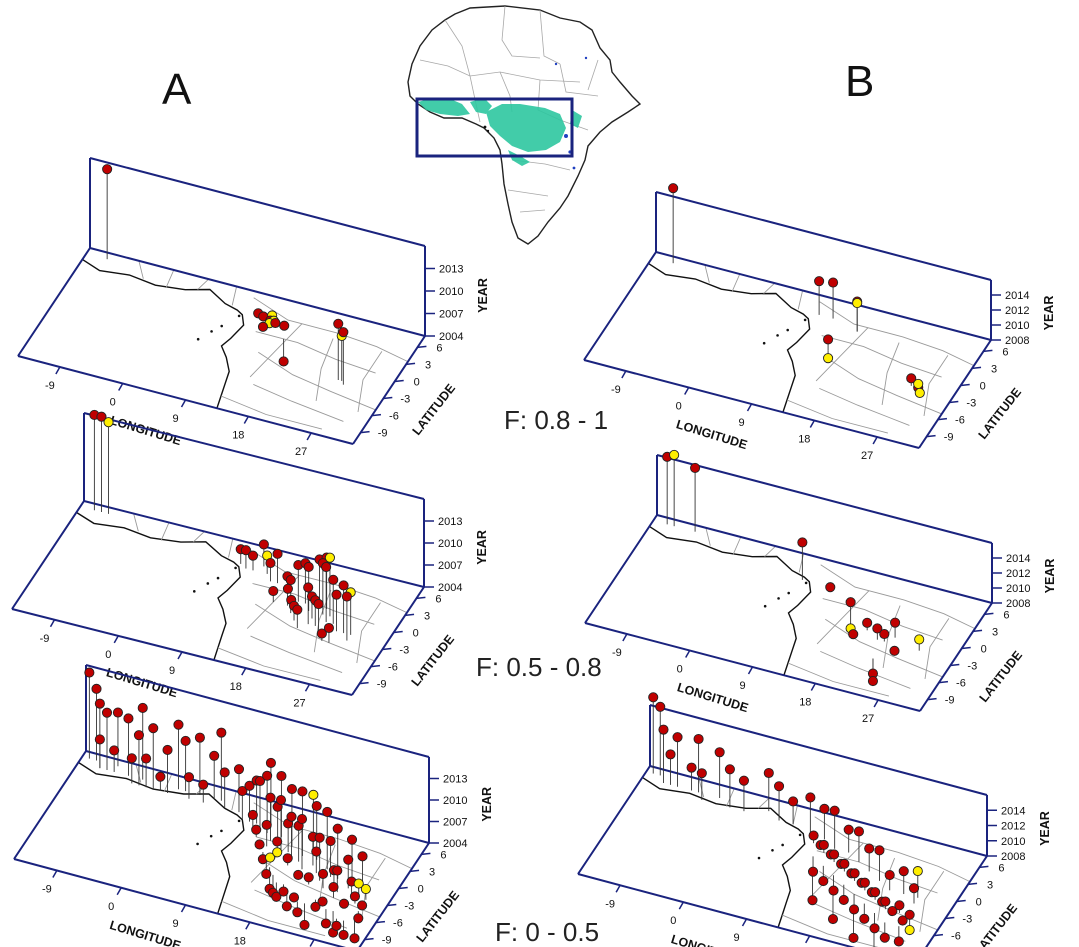 The height and width of the screenshot is (947, 1079). What do you see at coordinates (1017, 311) in the screenshot?
I see `z-tick-label: 2012` at bounding box center [1017, 311].